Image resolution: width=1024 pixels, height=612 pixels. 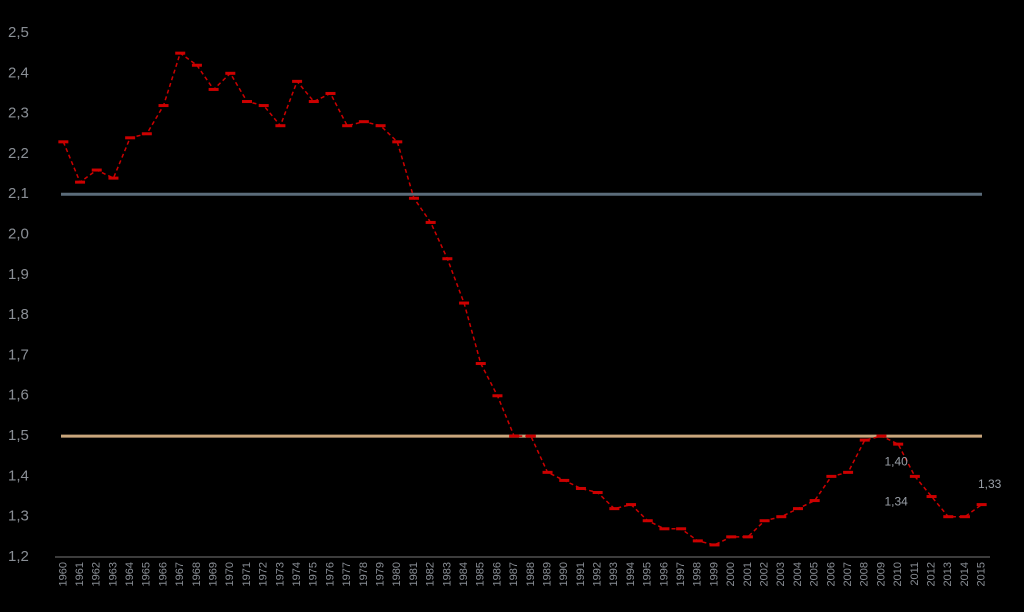 What do you see at coordinates (915, 574) in the screenshot?
I see `x-tick-label: 2011` at bounding box center [915, 574].